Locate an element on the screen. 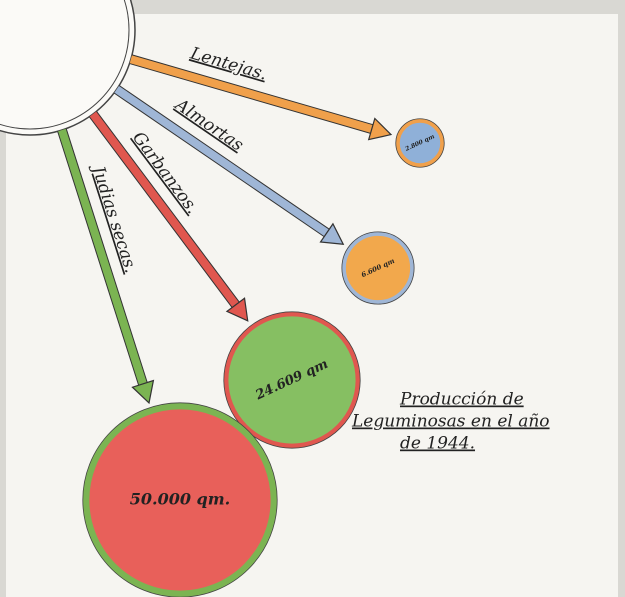 The height and width of the screenshot is (597, 625). title-line: de 1944. is located at coordinates (437, 444).